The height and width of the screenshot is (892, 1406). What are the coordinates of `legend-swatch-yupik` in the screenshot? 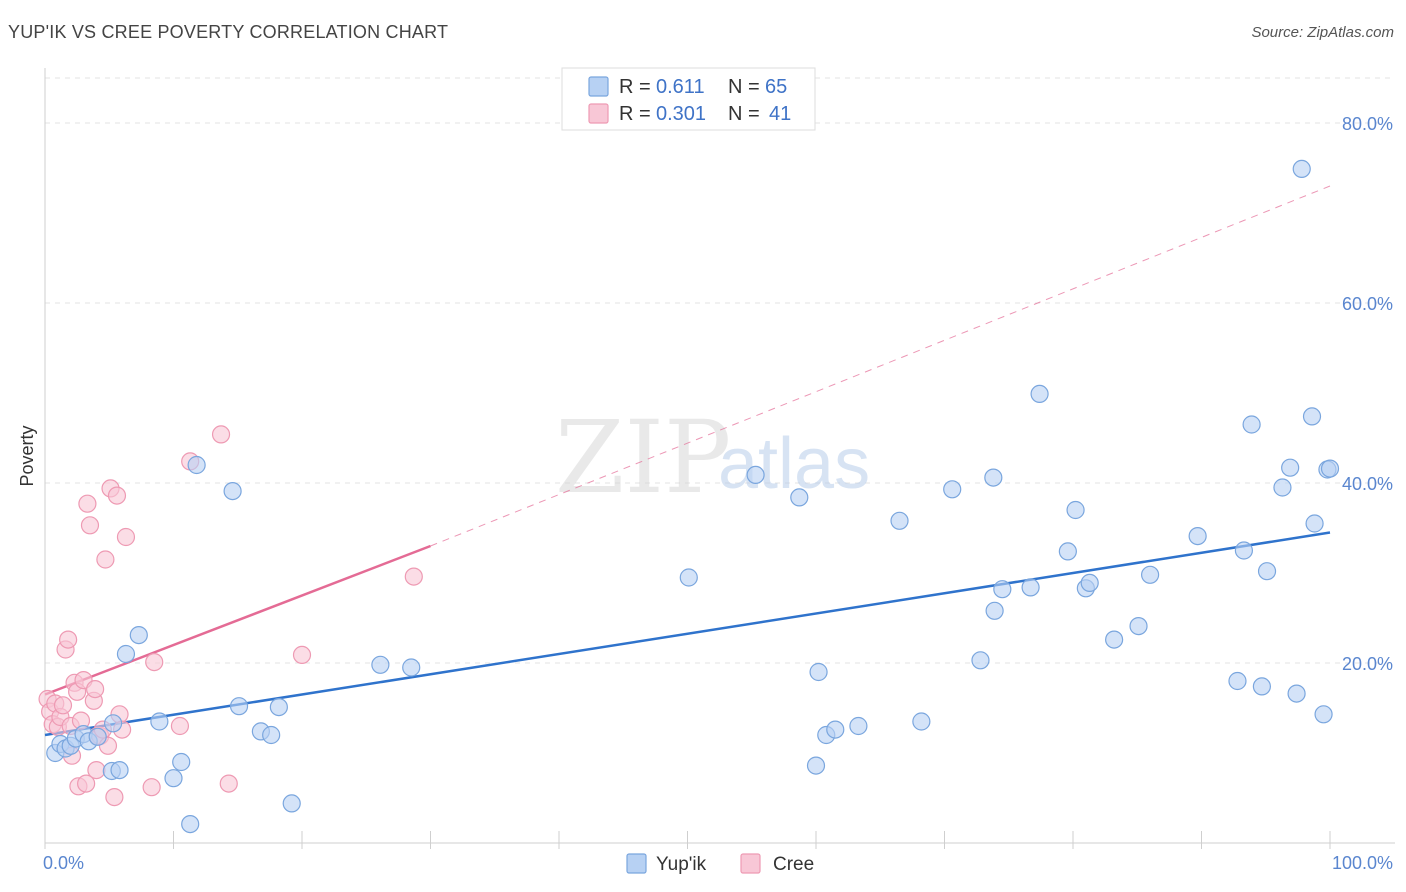 It's located at (598, 86).